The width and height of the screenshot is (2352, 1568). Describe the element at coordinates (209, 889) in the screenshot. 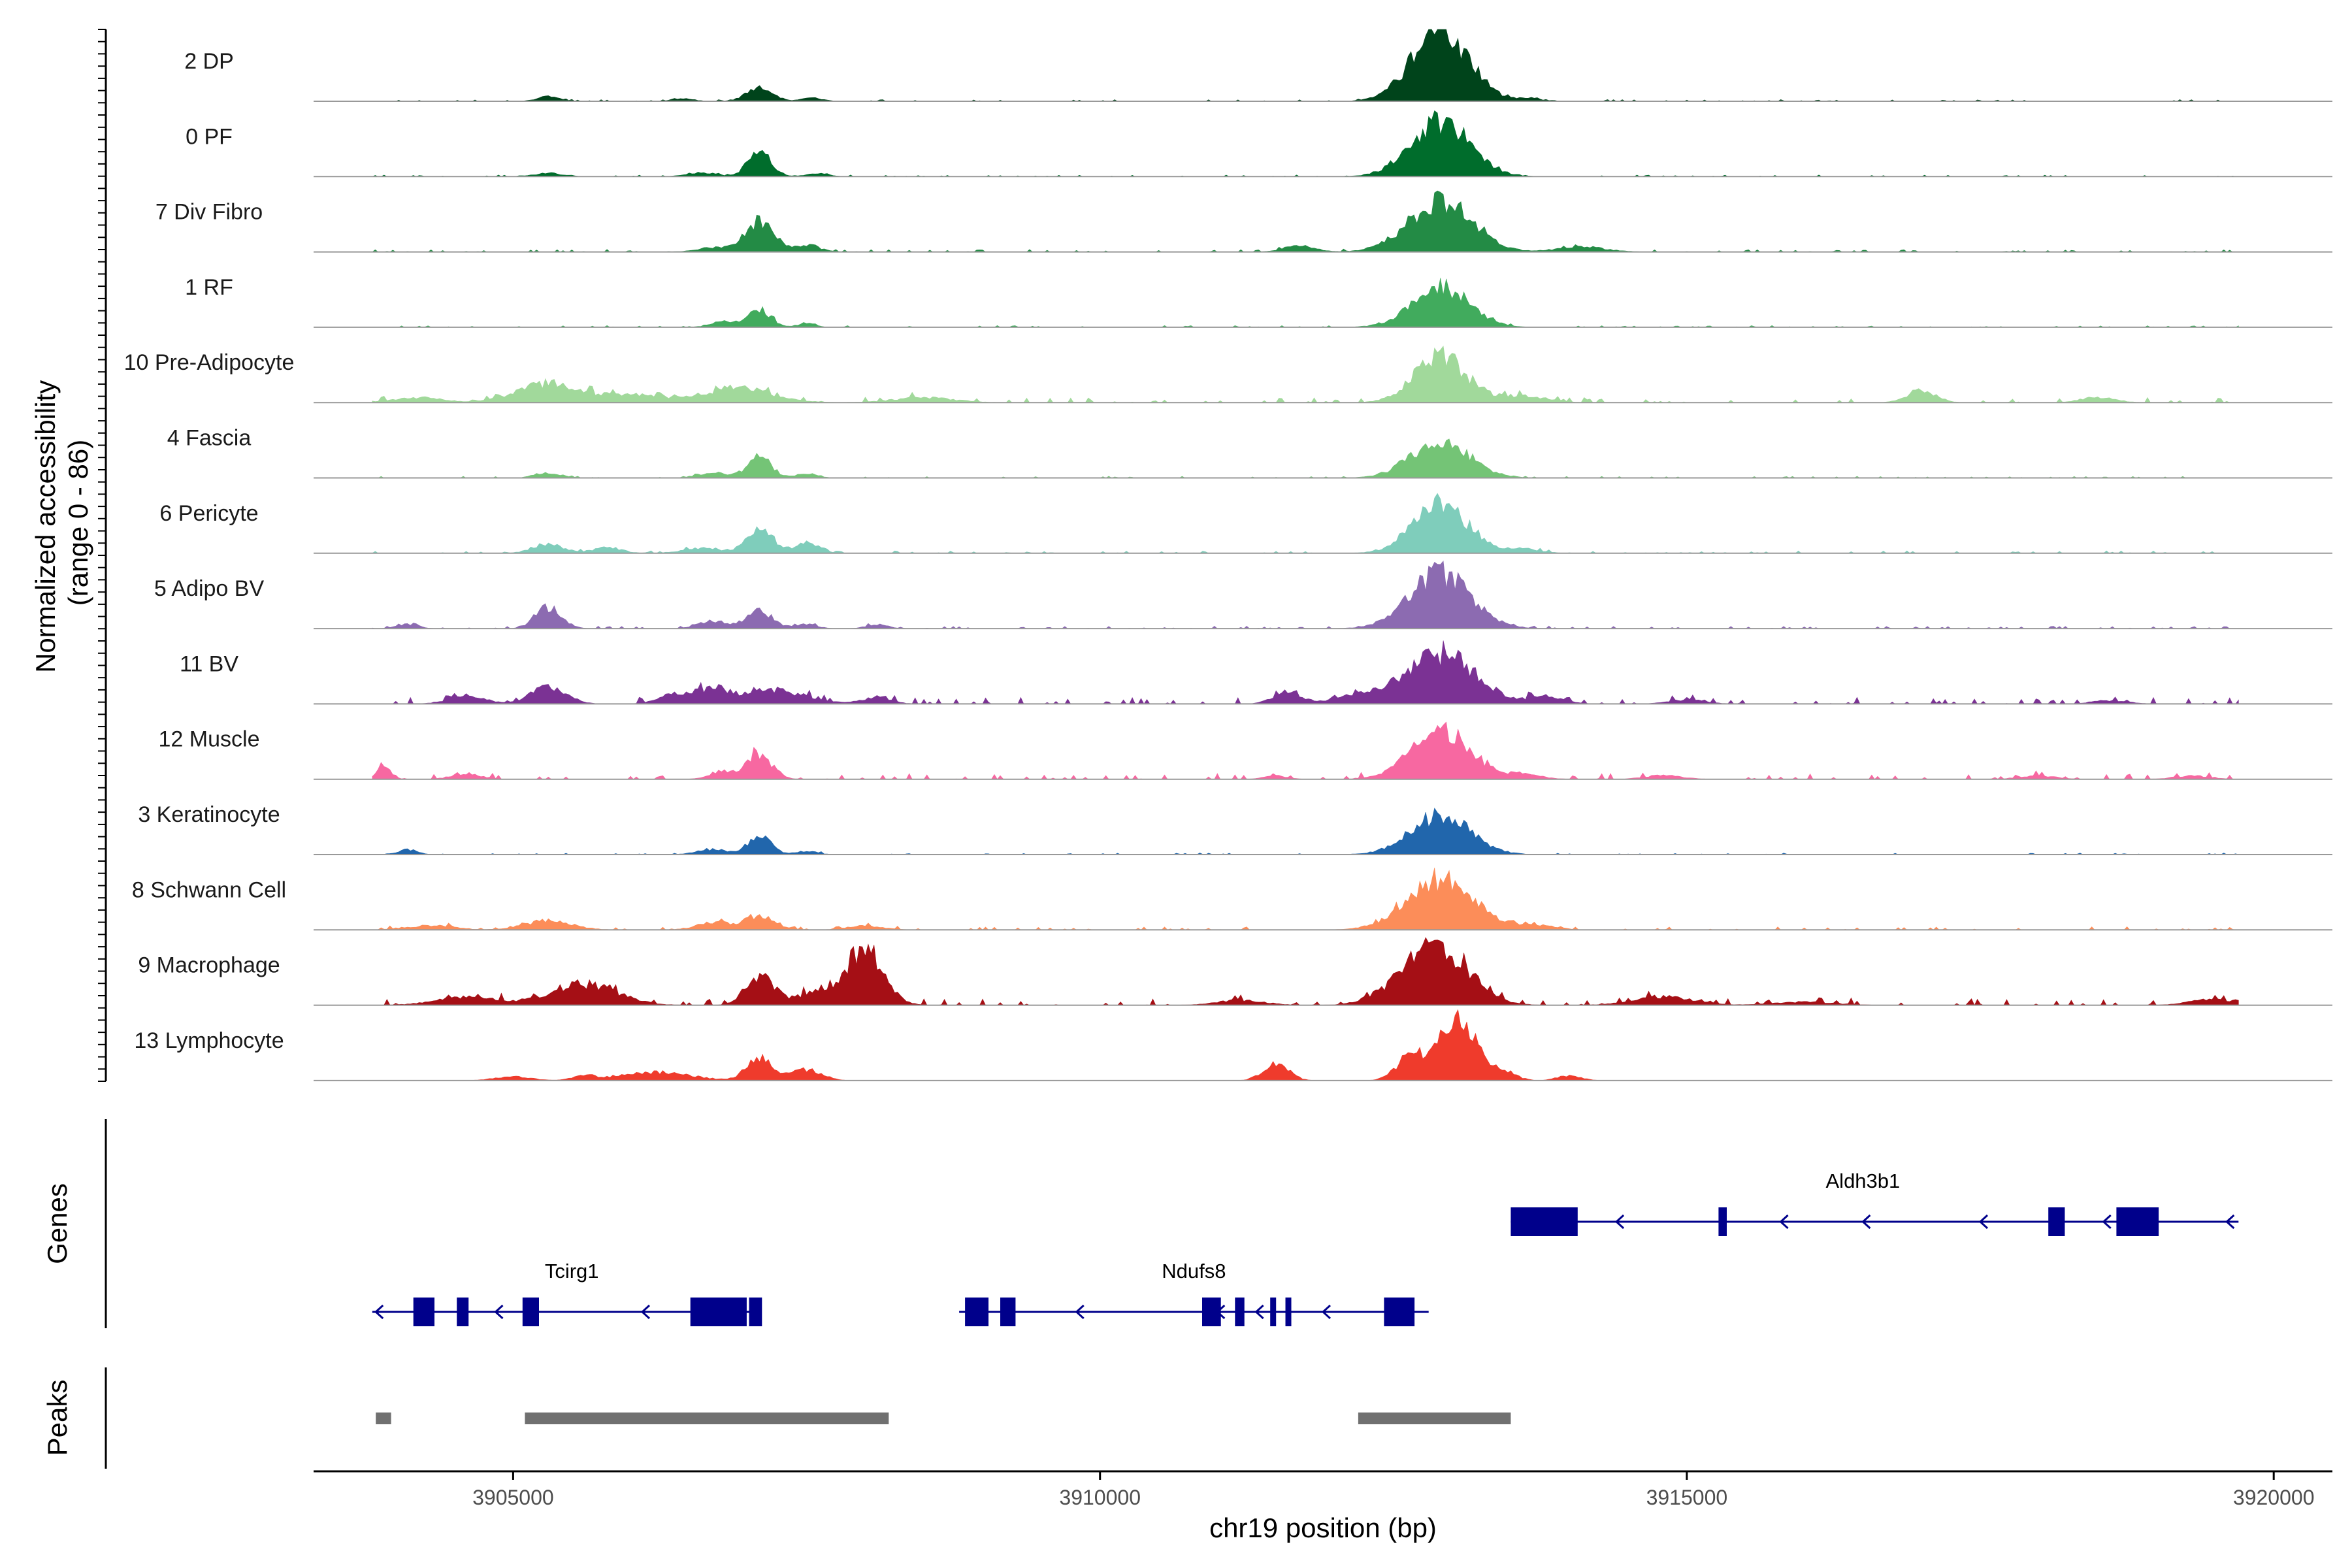

I see `track-label: 8 Schwann Cell` at that location.